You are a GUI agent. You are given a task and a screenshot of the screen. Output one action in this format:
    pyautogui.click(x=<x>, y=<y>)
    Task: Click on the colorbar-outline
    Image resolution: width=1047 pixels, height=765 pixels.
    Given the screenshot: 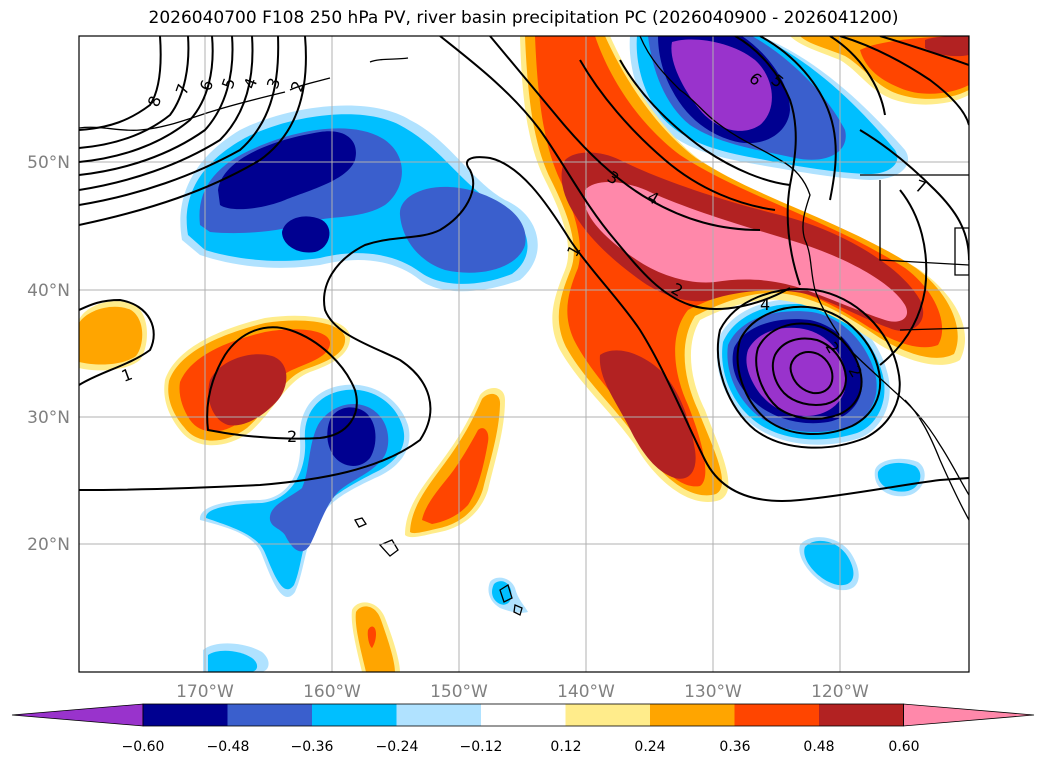 What is the action you would take?
    pyautogui.click(x=523, y=715)
    